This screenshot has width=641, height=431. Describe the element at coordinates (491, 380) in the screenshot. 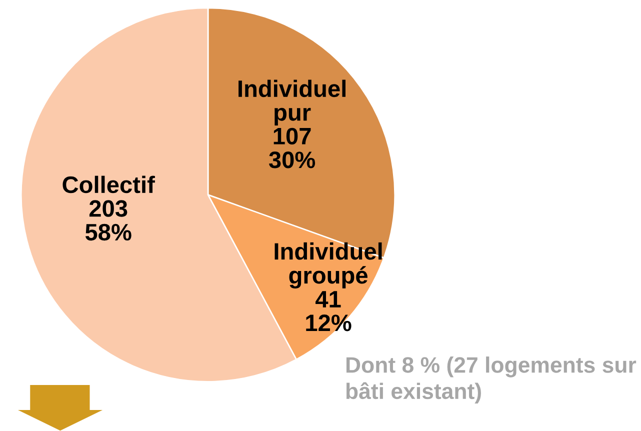

I see `text: Dont 8 % (27 logements sur bâti existant)` at that location.